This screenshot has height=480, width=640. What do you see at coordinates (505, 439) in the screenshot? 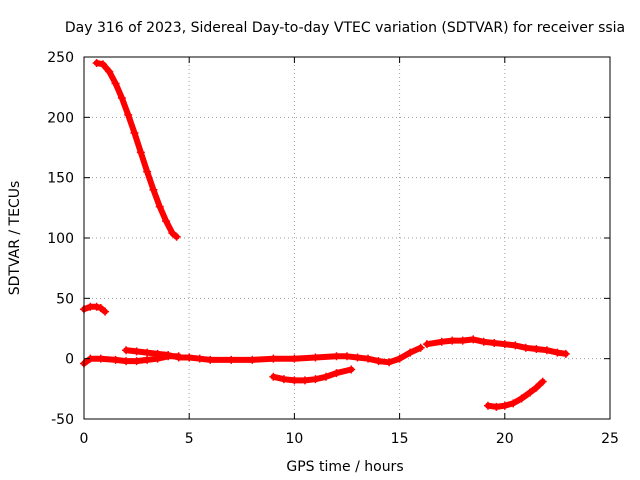
I see `x-tick-label: 20` at bounding box center [505, 439].